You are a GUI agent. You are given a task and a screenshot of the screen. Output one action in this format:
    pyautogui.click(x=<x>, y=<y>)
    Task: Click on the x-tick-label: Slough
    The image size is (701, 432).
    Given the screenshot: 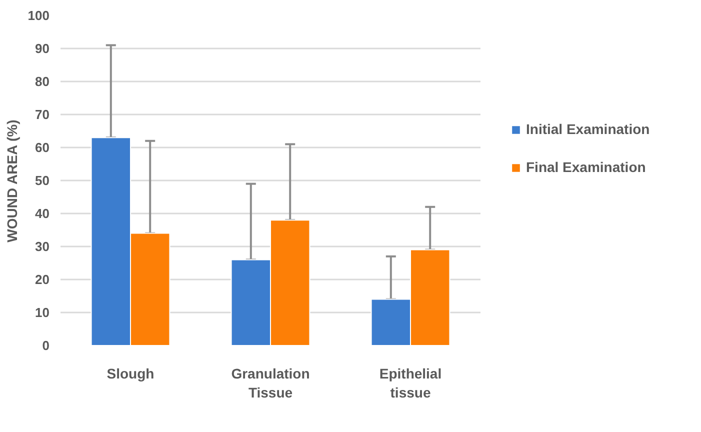 What is the action you would take?
    pyautogui.click(x=130, y=374)
    